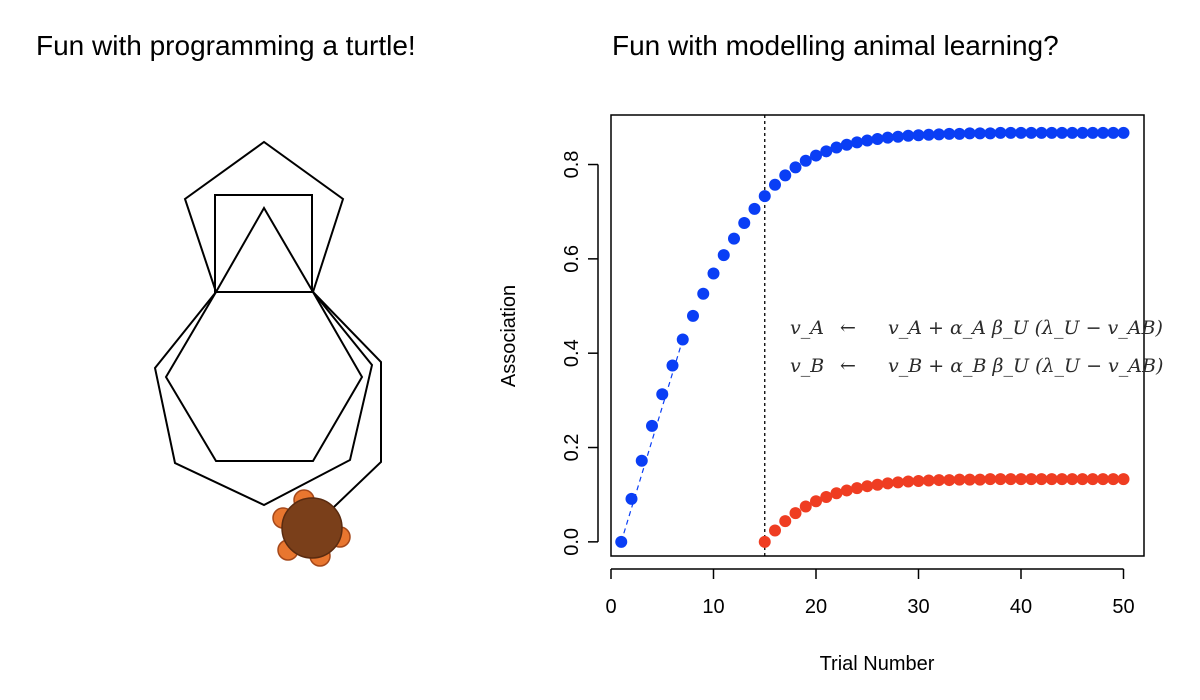 This screenshot has height=700, width=1200. Describe the element at coordinates (610, 607) in the screenshot. I see `x-tick-label: 0` at that location.